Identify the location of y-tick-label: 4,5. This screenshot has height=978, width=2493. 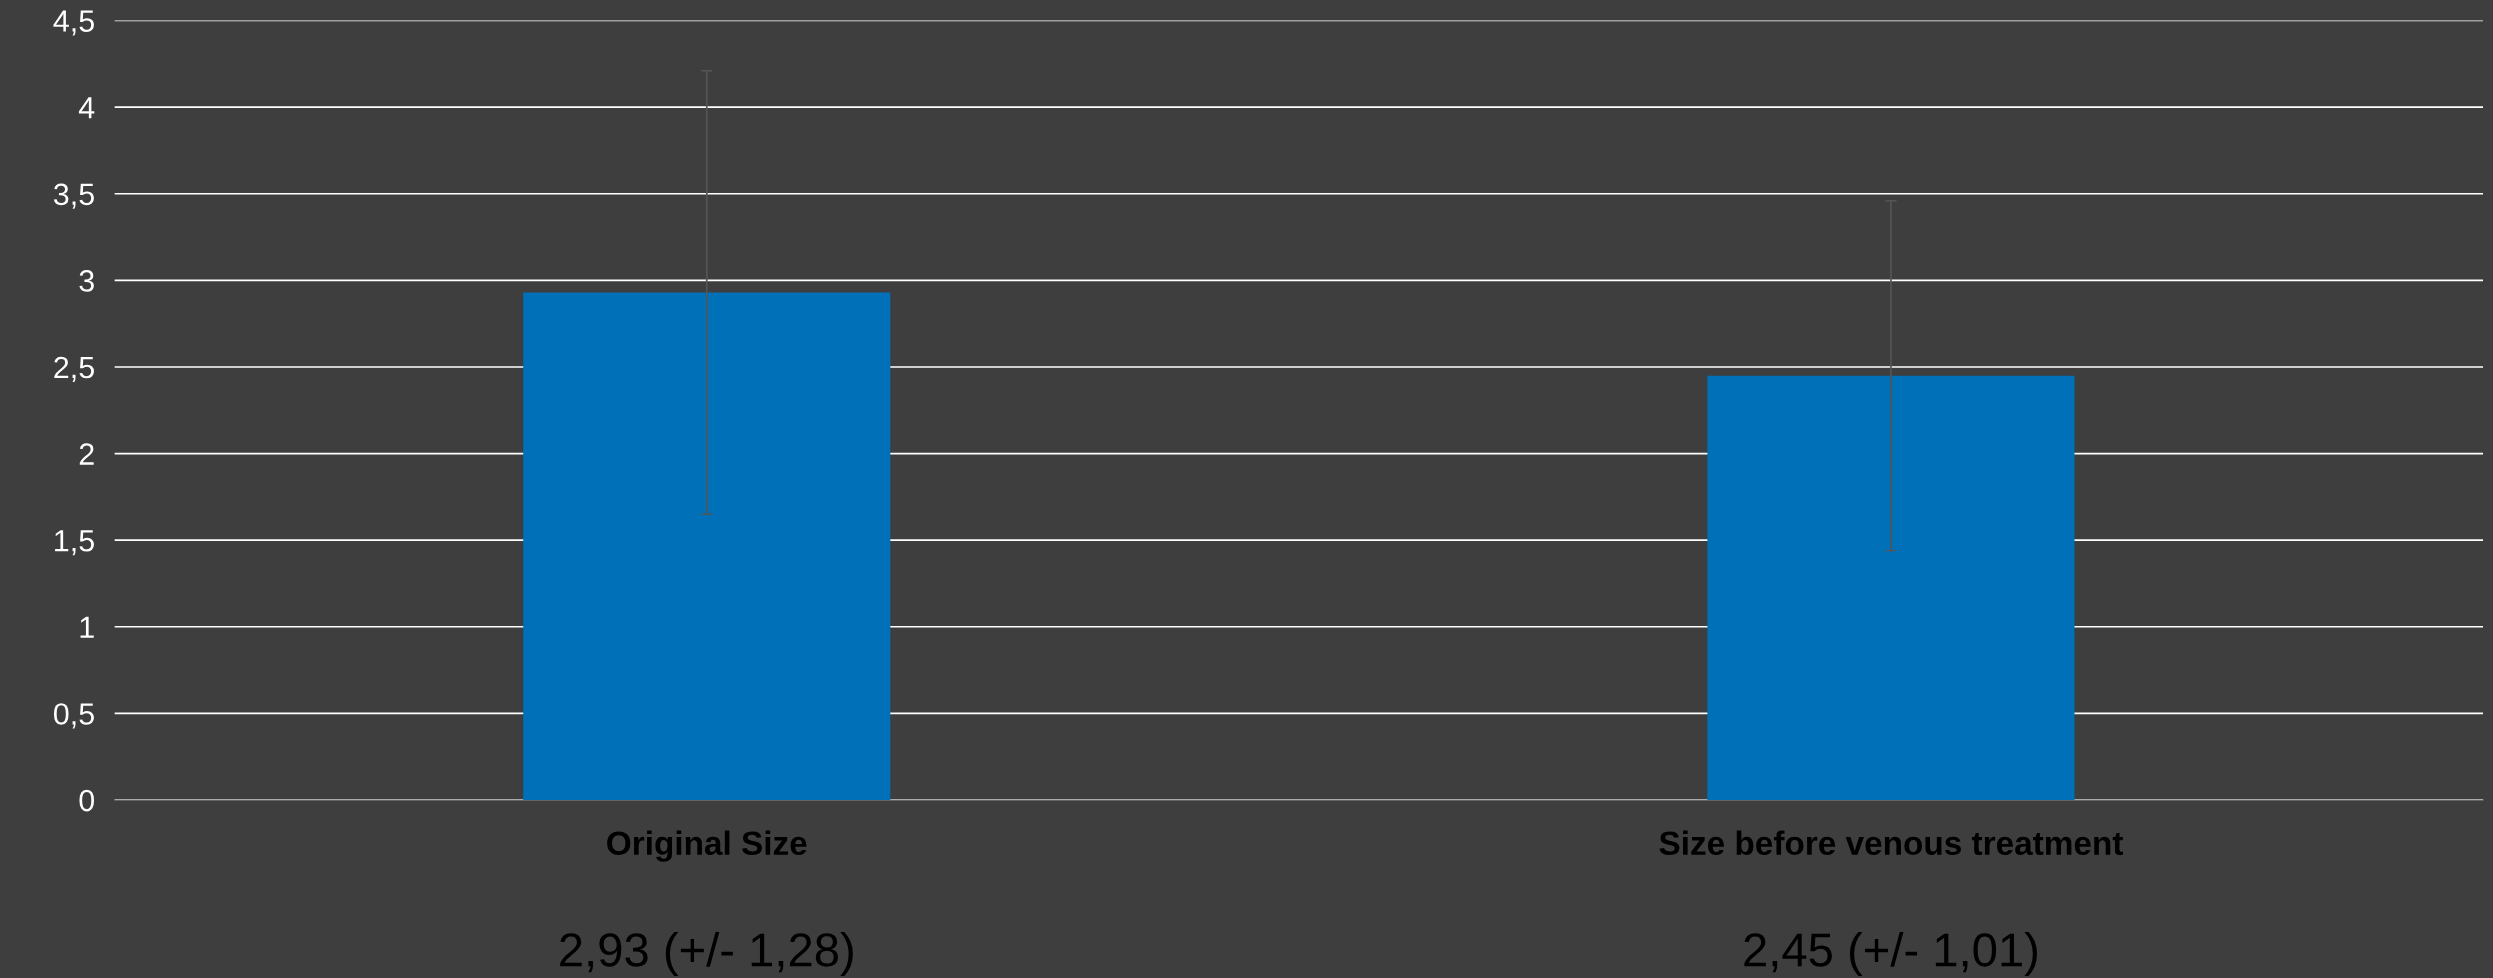
(73, 23).